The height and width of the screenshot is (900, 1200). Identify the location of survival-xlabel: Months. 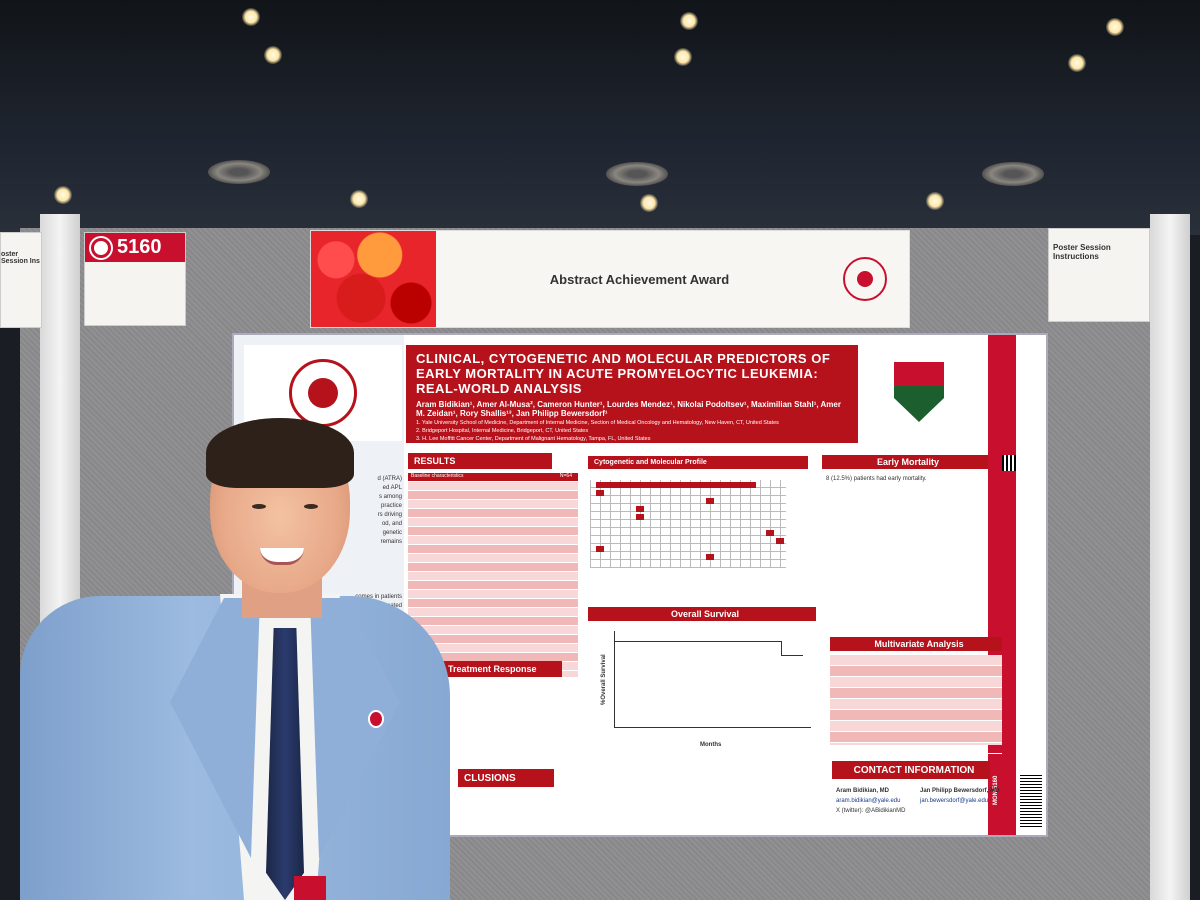
(711, 745).